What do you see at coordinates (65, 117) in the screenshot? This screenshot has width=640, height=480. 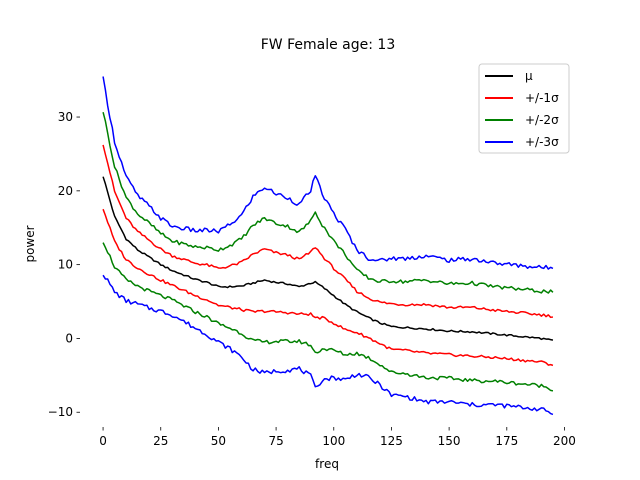 I see `y-tick-label: 30` at bounding box center [65, 117].